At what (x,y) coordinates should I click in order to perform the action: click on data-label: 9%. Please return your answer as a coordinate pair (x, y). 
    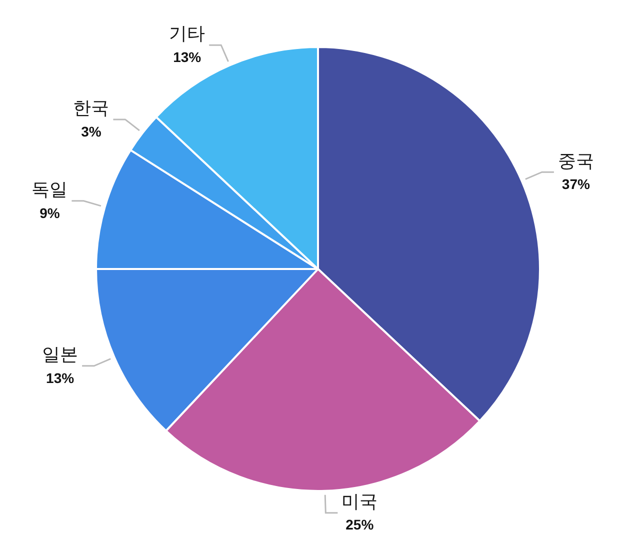
    Looking at the image, I should click on (50, 212).